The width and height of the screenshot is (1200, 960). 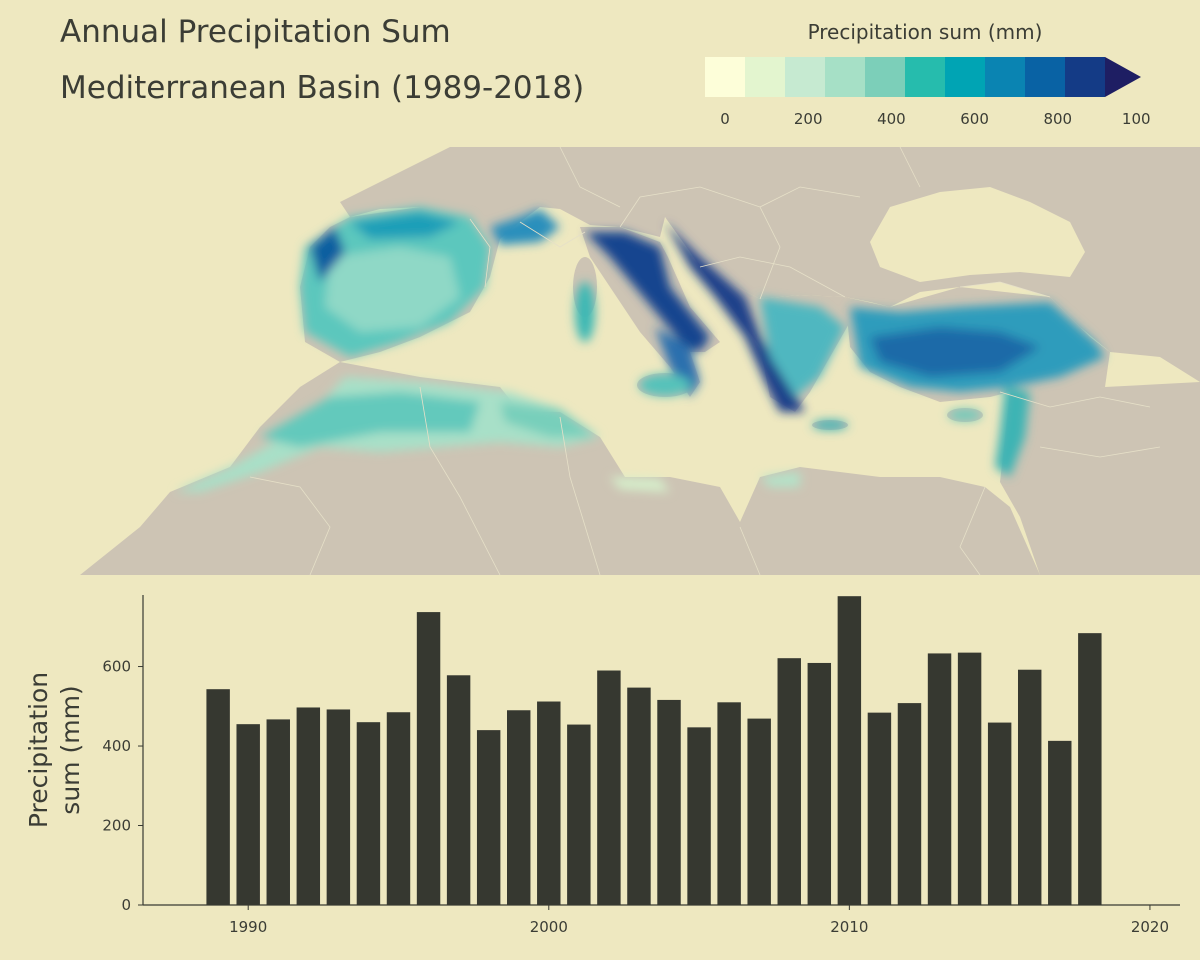 What do you see at coordinates (116, 667) in the screenshot?
I see `y-tick-label: 600` at bounding box center [116, 667].